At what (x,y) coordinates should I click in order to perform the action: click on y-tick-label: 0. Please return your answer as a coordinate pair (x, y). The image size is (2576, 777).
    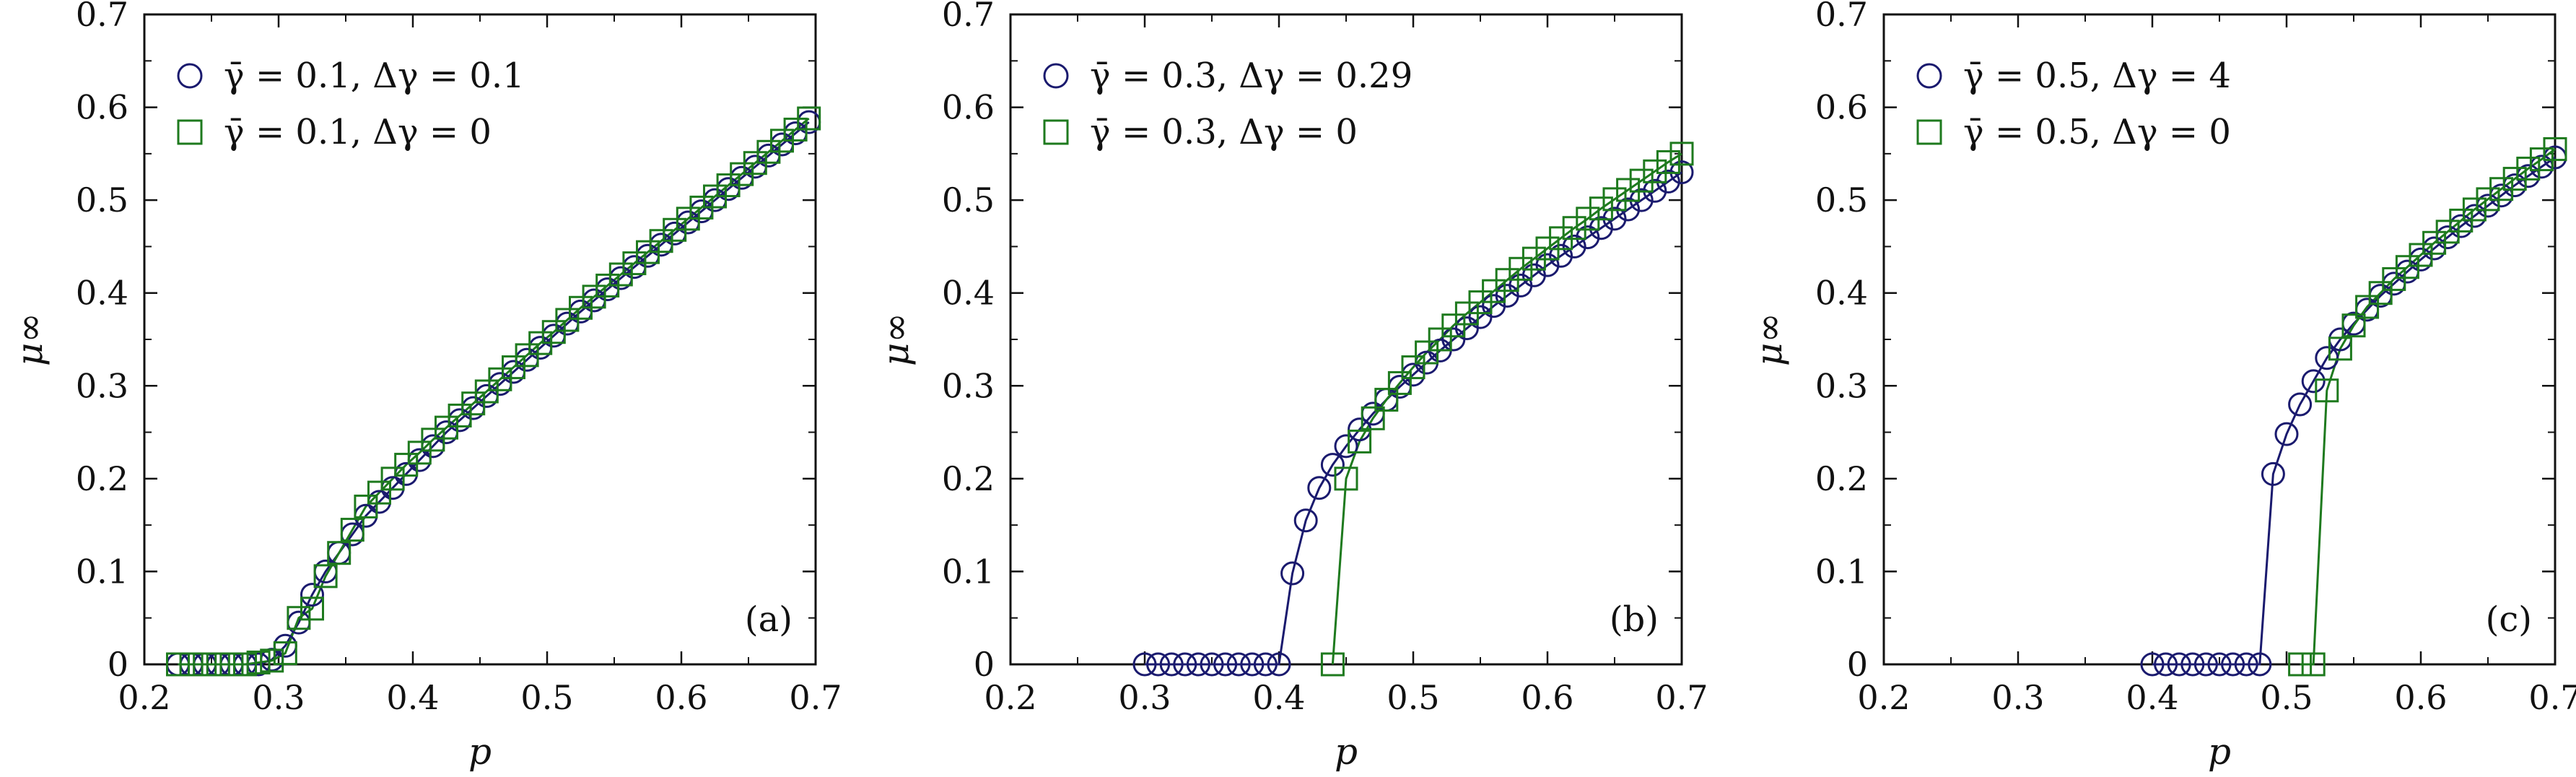
    Looking at the image, I should click on (118, 664).